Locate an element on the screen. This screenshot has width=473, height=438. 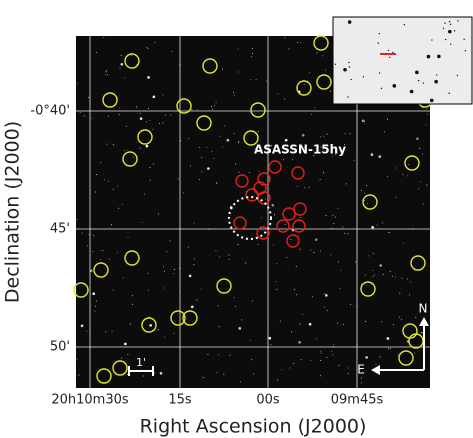
y-tick-label: 50' is located at coordinates (60, 347).